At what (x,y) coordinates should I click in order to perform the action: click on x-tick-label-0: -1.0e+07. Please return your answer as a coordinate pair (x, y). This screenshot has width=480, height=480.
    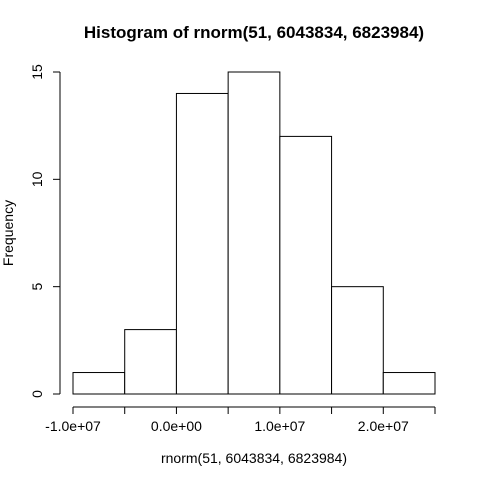
    Looking at the image, I should click on (73, 426).